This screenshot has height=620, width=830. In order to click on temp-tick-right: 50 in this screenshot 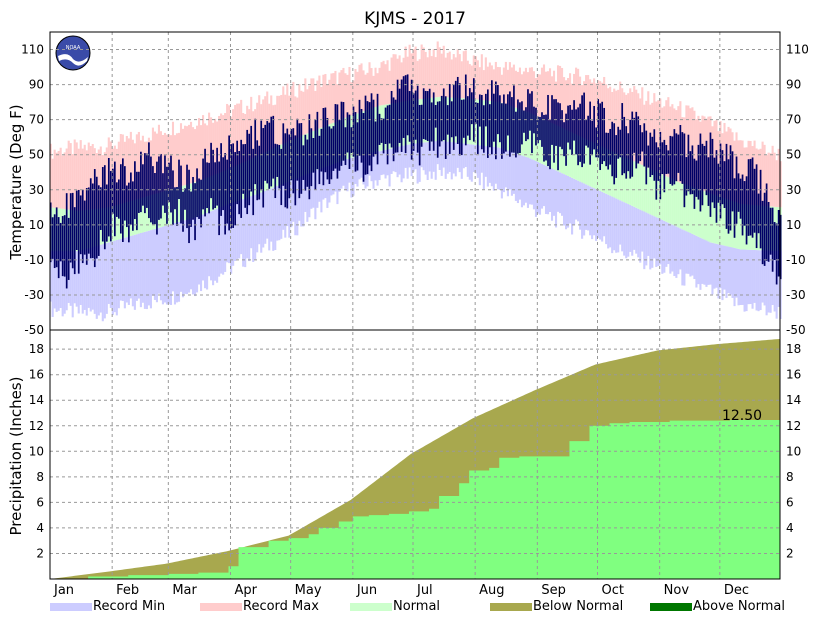, I will do `click(793, 155)`.